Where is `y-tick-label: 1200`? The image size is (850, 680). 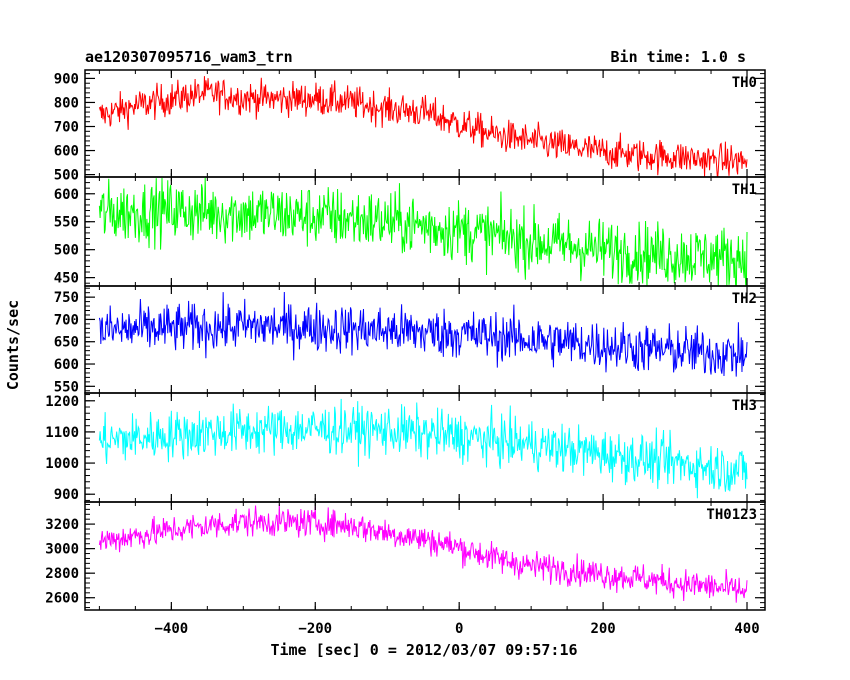
y-tick-label: 1200 is located at coordinates (62, 402).